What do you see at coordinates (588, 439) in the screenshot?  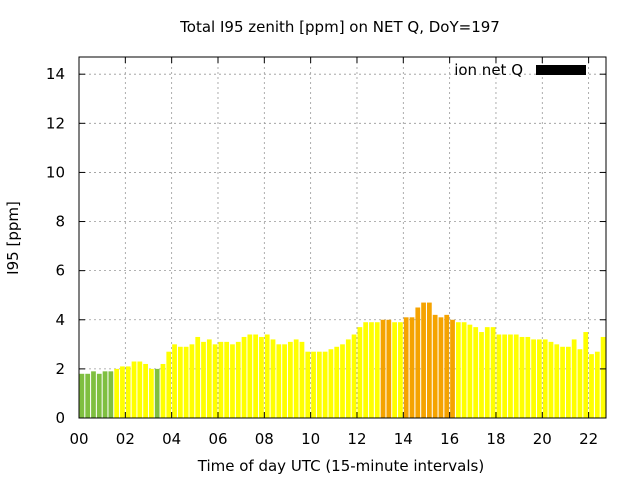 I see `x-tick-label: 22` at bounding box center [588, 439].